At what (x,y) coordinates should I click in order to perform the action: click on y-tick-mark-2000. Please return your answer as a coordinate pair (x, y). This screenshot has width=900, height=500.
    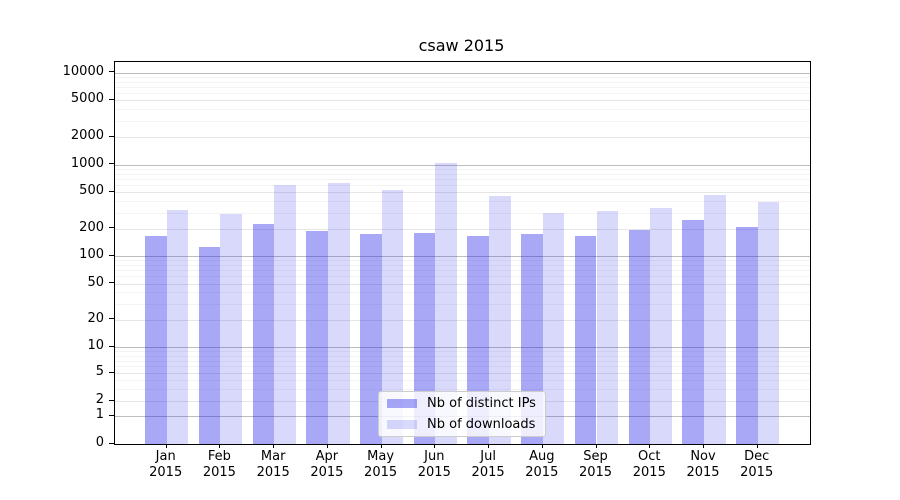
    Looking at the image, I should click on (111, 136).